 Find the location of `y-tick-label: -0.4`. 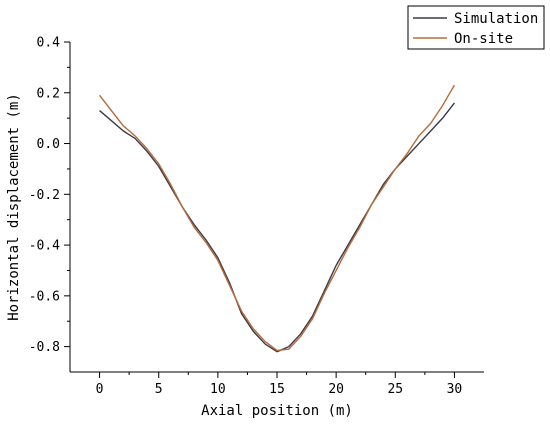

y-tick-label: -0.4 is located at coordinates (44, 246).